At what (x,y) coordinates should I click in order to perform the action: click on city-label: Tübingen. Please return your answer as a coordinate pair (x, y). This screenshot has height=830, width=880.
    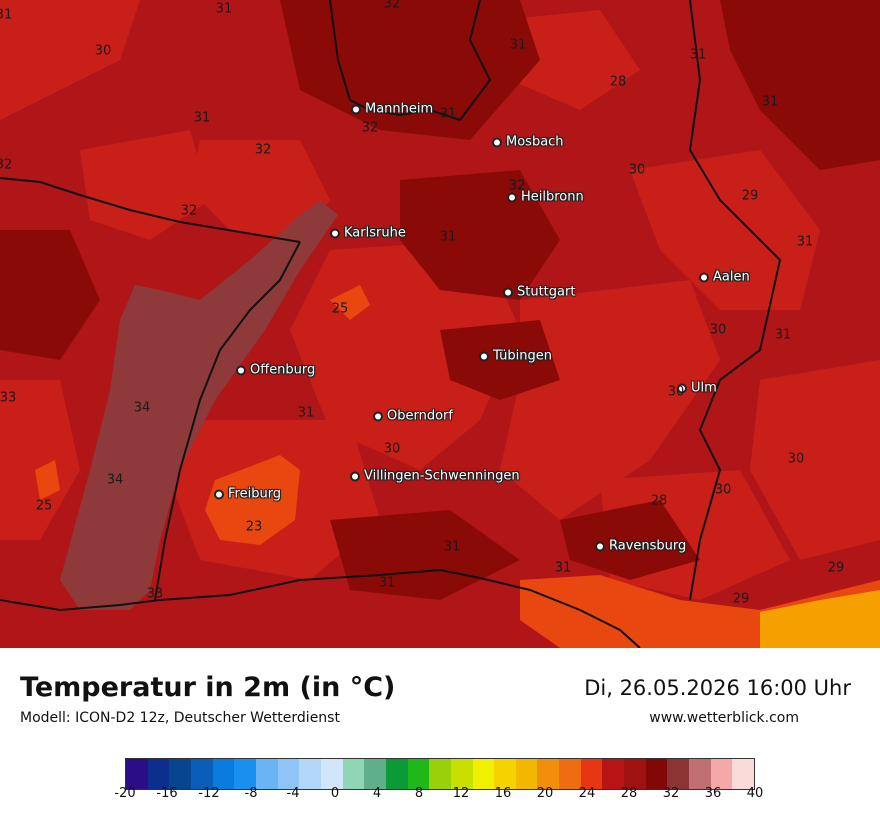
    Looking at the image, I should click on (522, 356).